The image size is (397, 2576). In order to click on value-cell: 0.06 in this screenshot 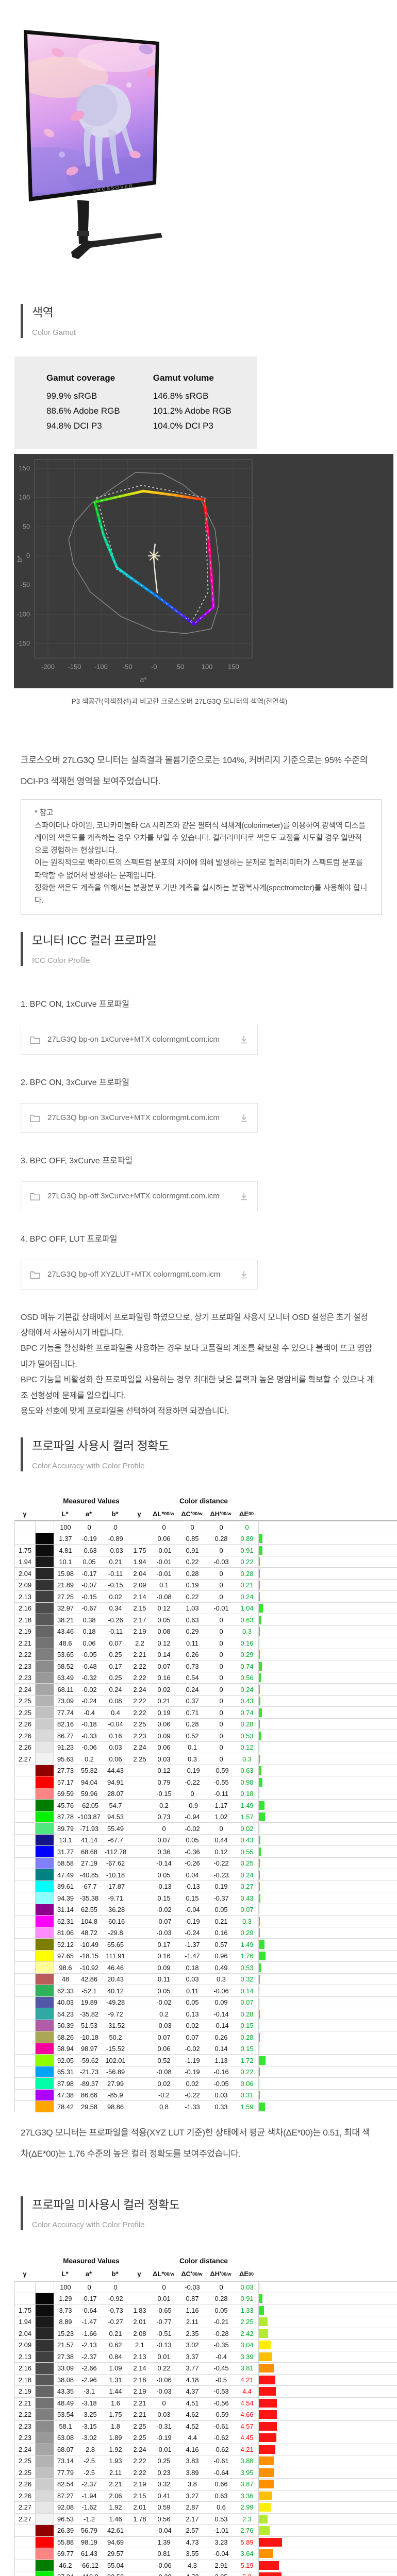, I will do `click(164, 1539)`.